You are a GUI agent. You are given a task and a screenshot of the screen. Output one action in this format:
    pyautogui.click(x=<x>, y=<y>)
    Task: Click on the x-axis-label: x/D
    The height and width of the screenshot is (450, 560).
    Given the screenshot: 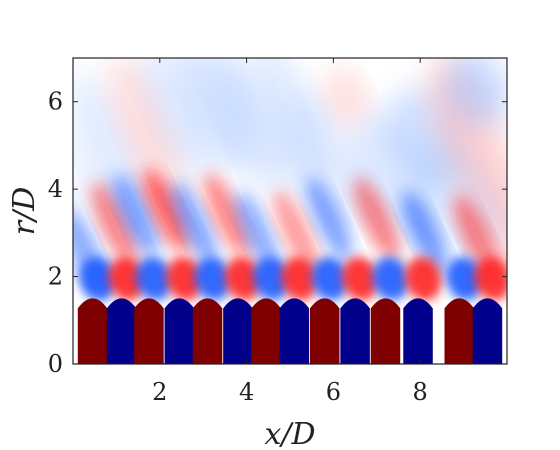 What is the action you would take?
    pyautogui.click(x=289, y=433)
    